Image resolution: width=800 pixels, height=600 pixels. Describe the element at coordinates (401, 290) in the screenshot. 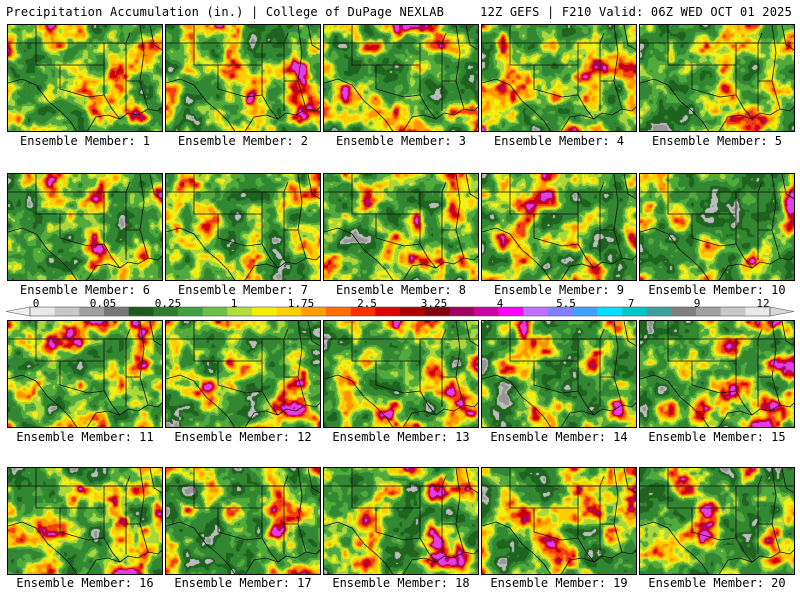

I see `ensemble-member-label: Ensemble Member: 8` at that location.